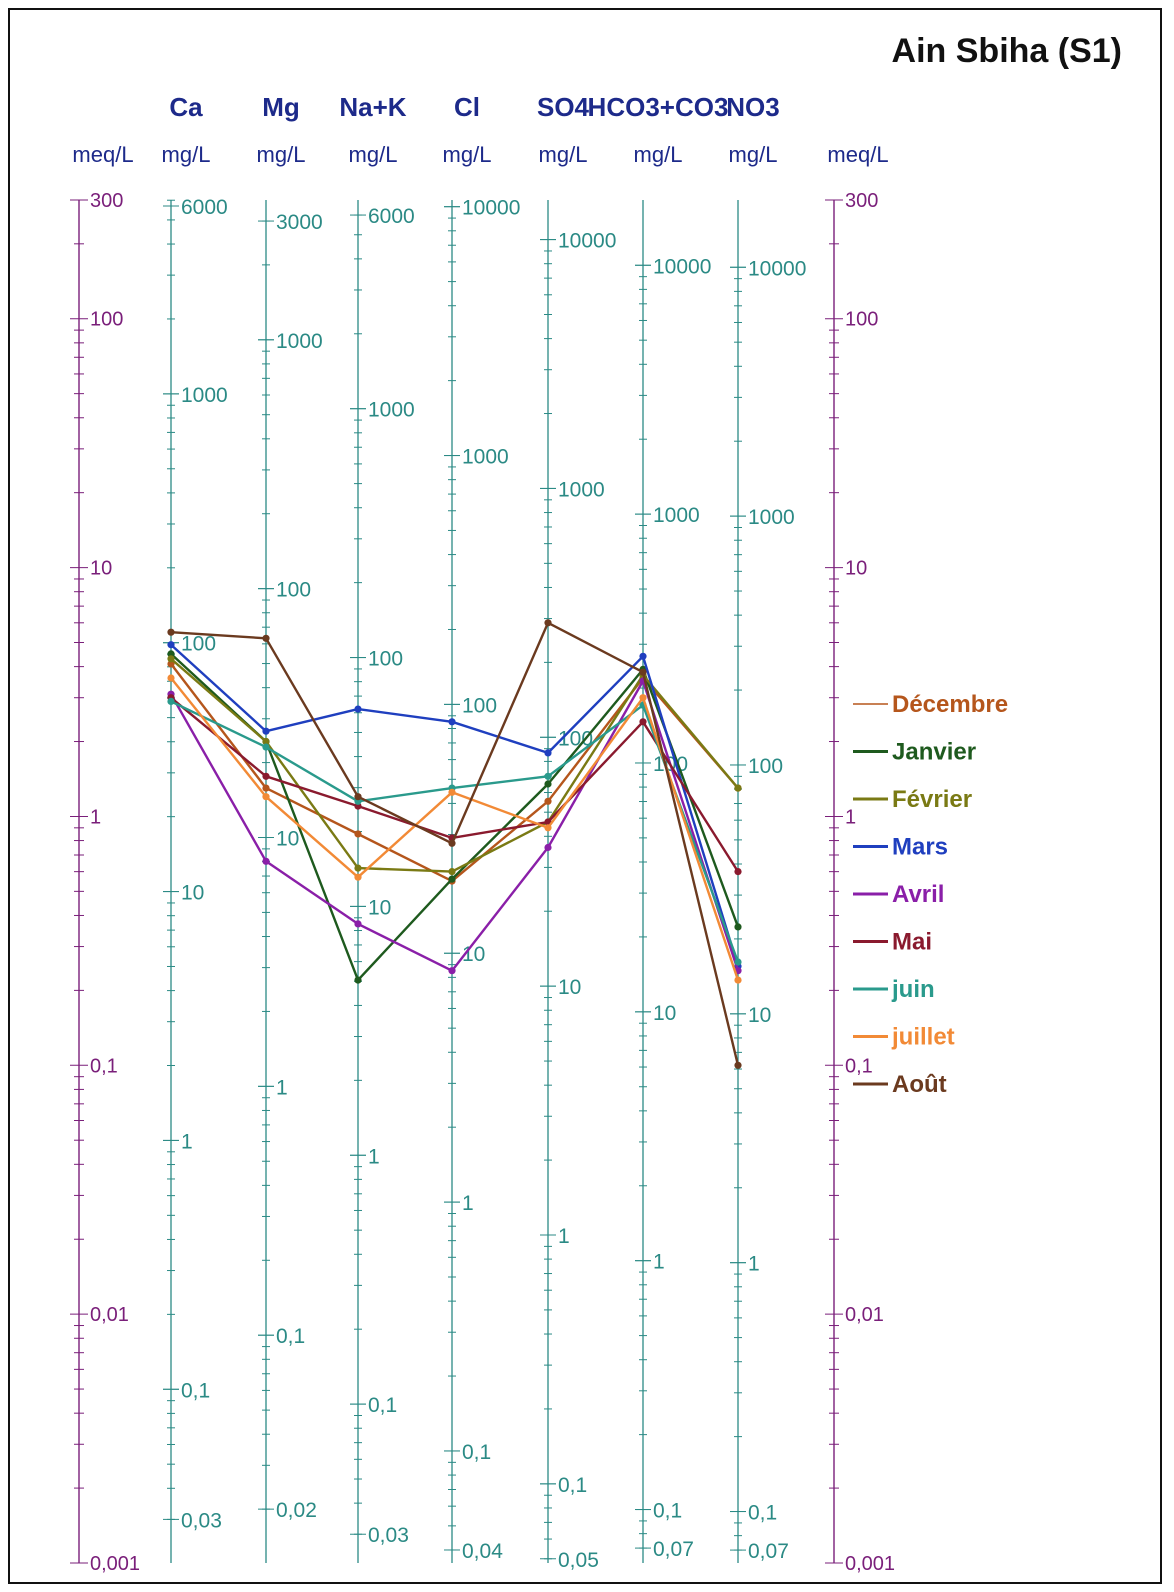  What do you see at coordinates (643, 698) in the screenshot?
I see `data-point-juillet-hco3-co3` at bounding box center [643, 698].